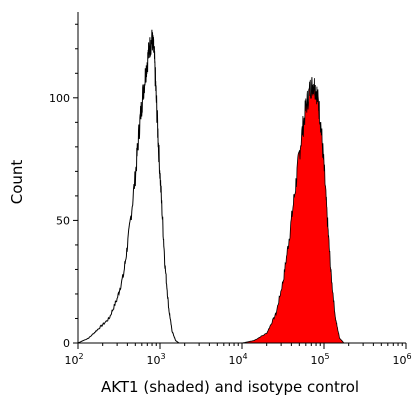 Image resolution: width=419 pixels, height=401 pixels. Describe the element at coordinates (230, 387) in the screenshot. I see `x-axis-title: AKT1 (shaded) and isotype control` at that location.